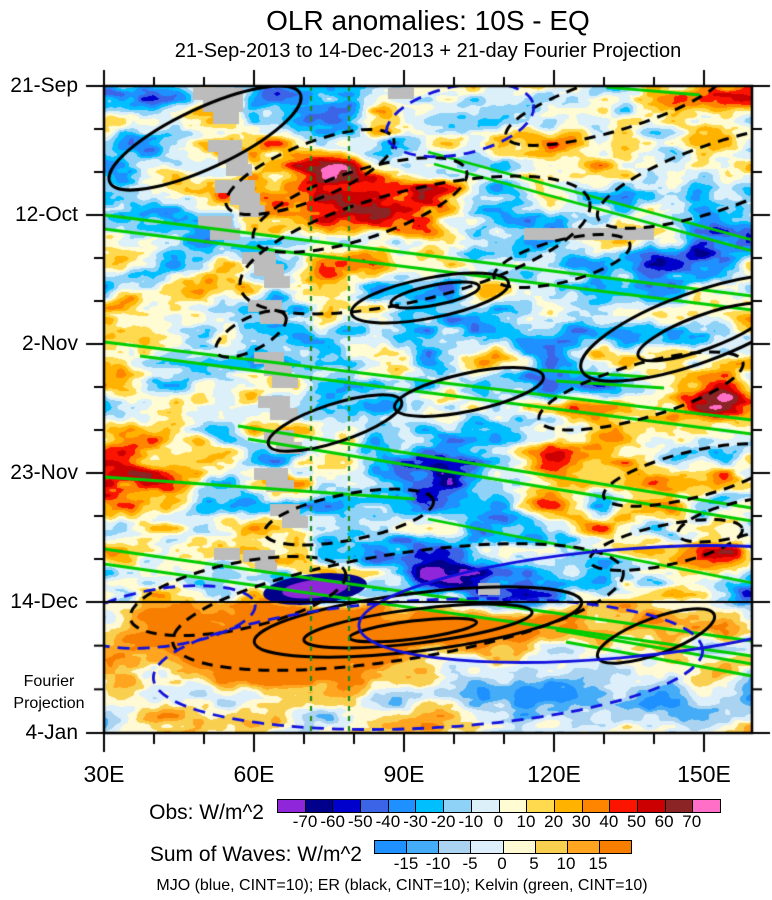 The height and width of the screenshot is (900, 772). I want to click on colorbar-waves-tick-label: 10, so click(566, 863).